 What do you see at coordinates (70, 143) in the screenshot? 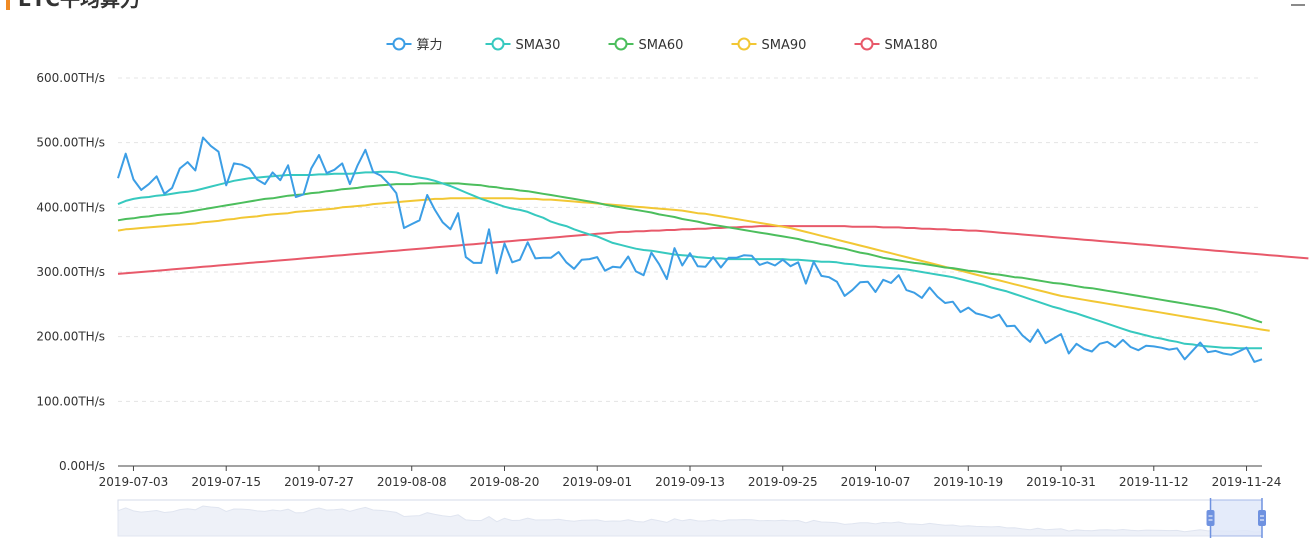
I see `y-tick-label: 500.00TH/s` at bounding box center [70, 143].